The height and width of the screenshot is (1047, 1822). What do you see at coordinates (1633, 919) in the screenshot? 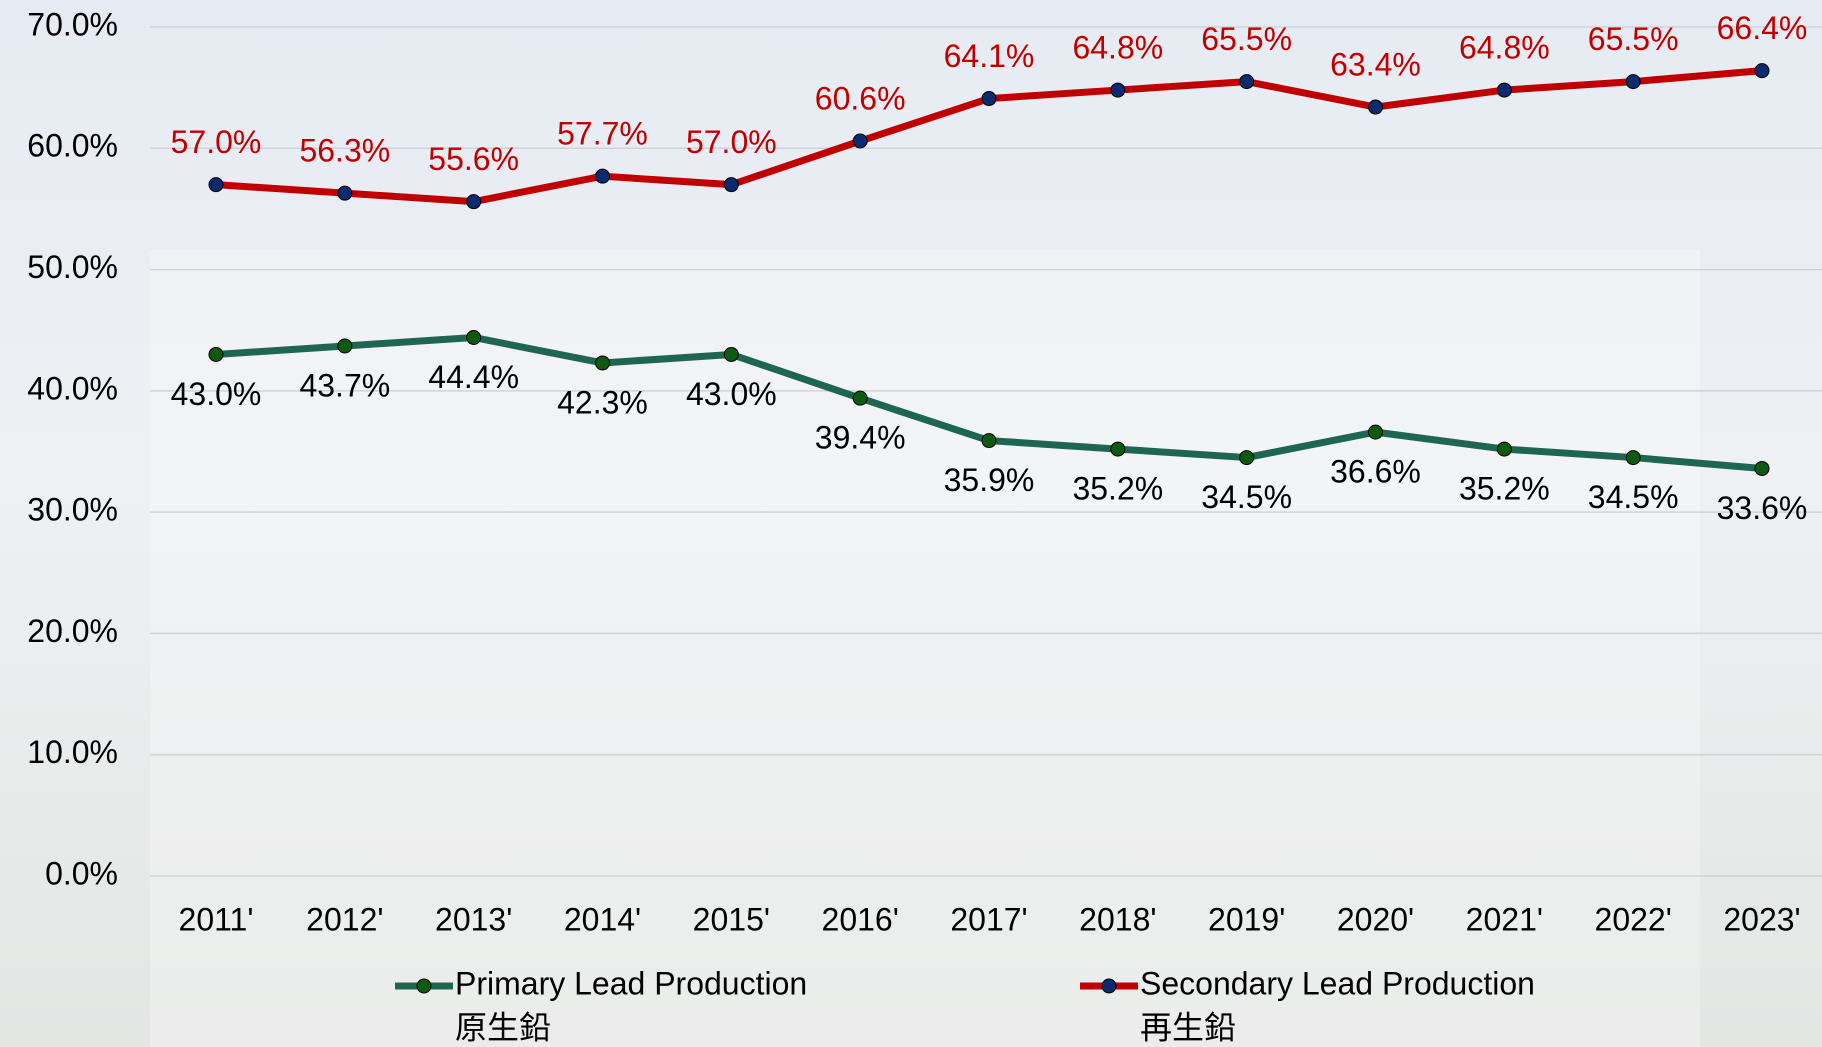
I see `x-tick-label: 2022'` at bounding box center [1633, 919].